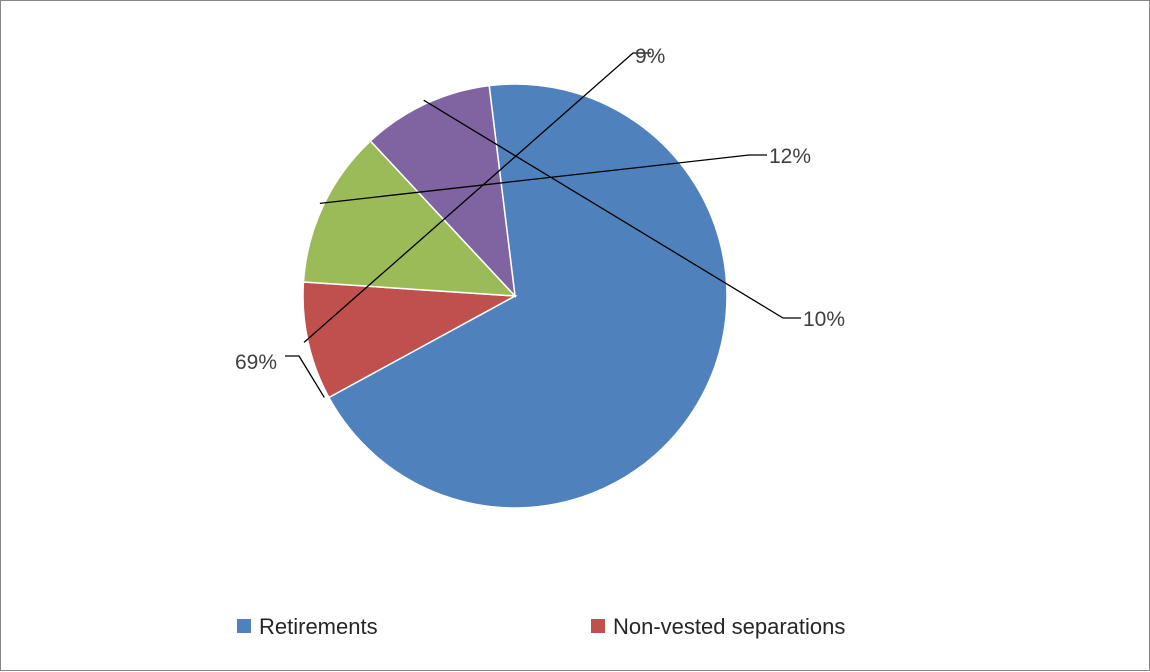  What do you see at coordinates (318, 626) in the screenshot?
I see `legend-label-1: Retirements` at bounding box center [318, 626].